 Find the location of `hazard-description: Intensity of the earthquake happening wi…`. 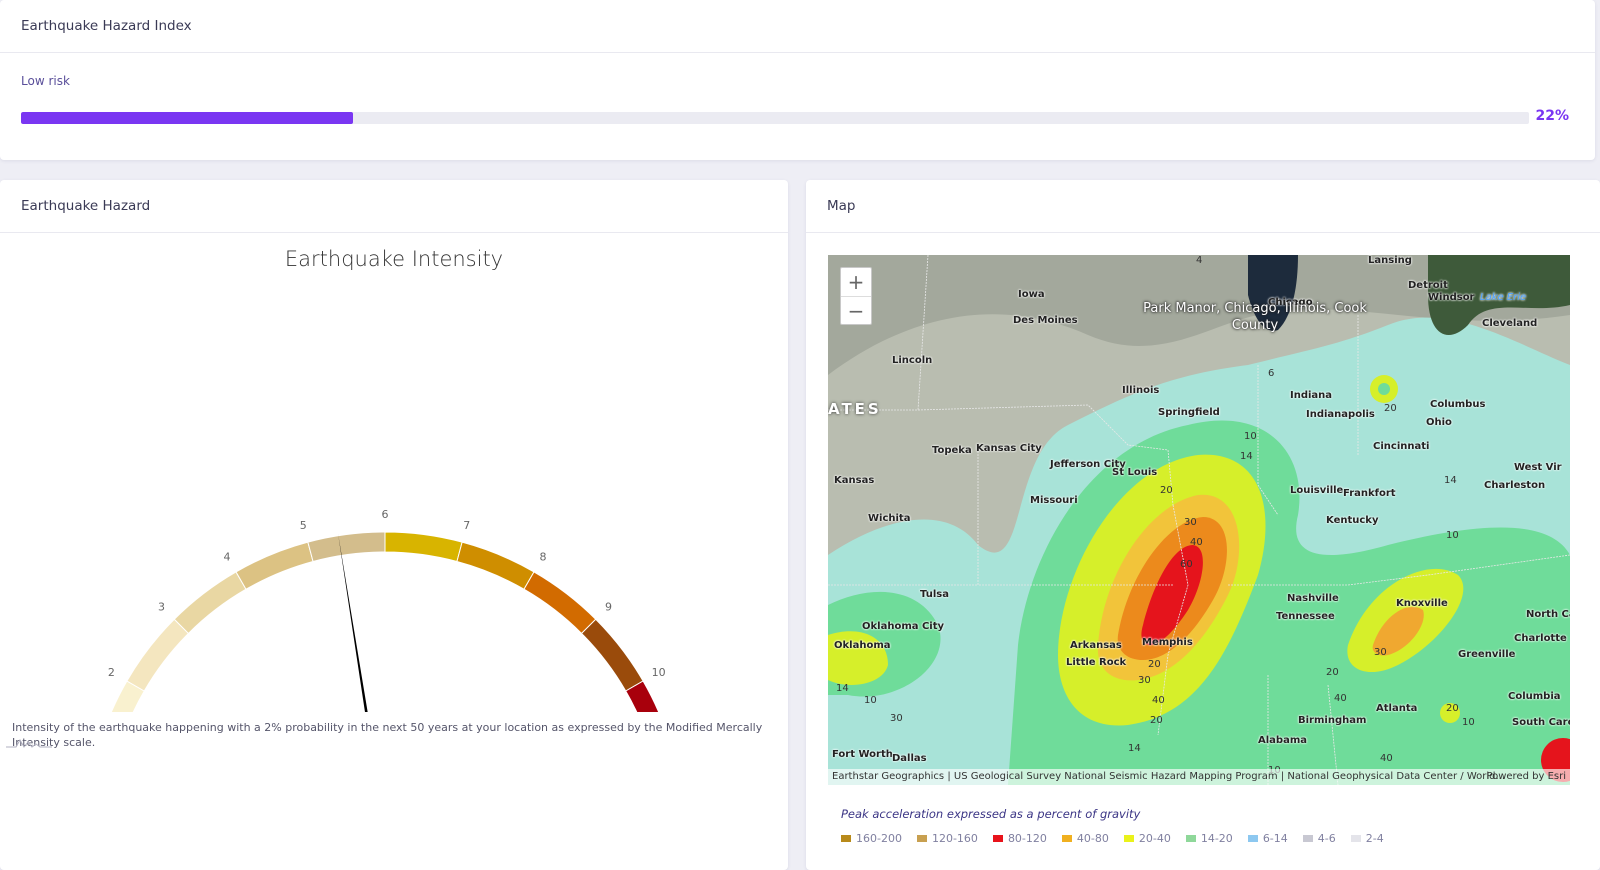

hazard-description: Intensity of the earthquake happening wi… is located at coordinates (387, 735).